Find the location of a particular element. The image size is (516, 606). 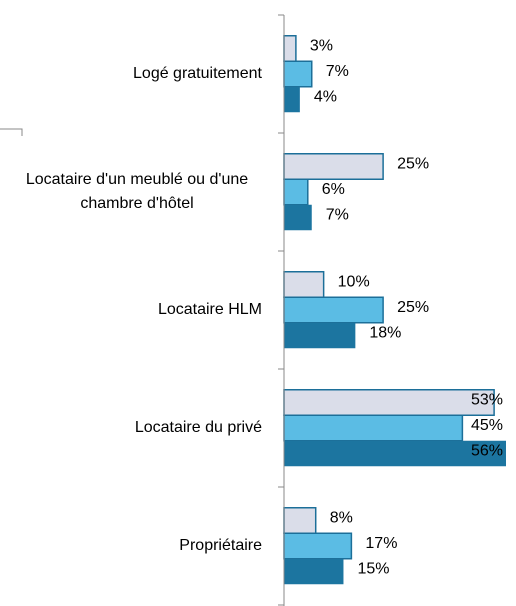

value-label: 10% is located at coordinates (354, 282).